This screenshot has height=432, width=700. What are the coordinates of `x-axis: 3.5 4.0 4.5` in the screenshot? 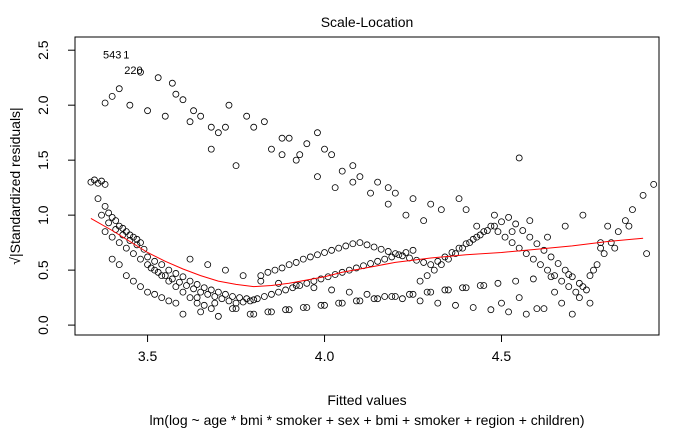 It's located at (324, 349).